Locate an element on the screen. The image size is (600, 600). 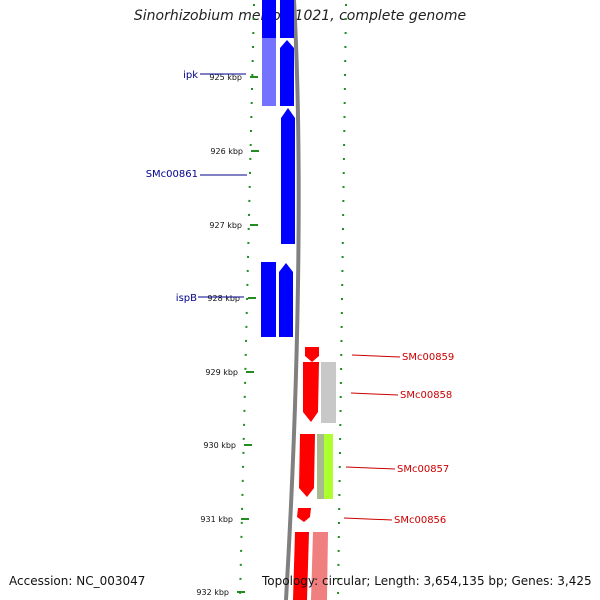
top-feature-segment is located at coordinates (269, 19).